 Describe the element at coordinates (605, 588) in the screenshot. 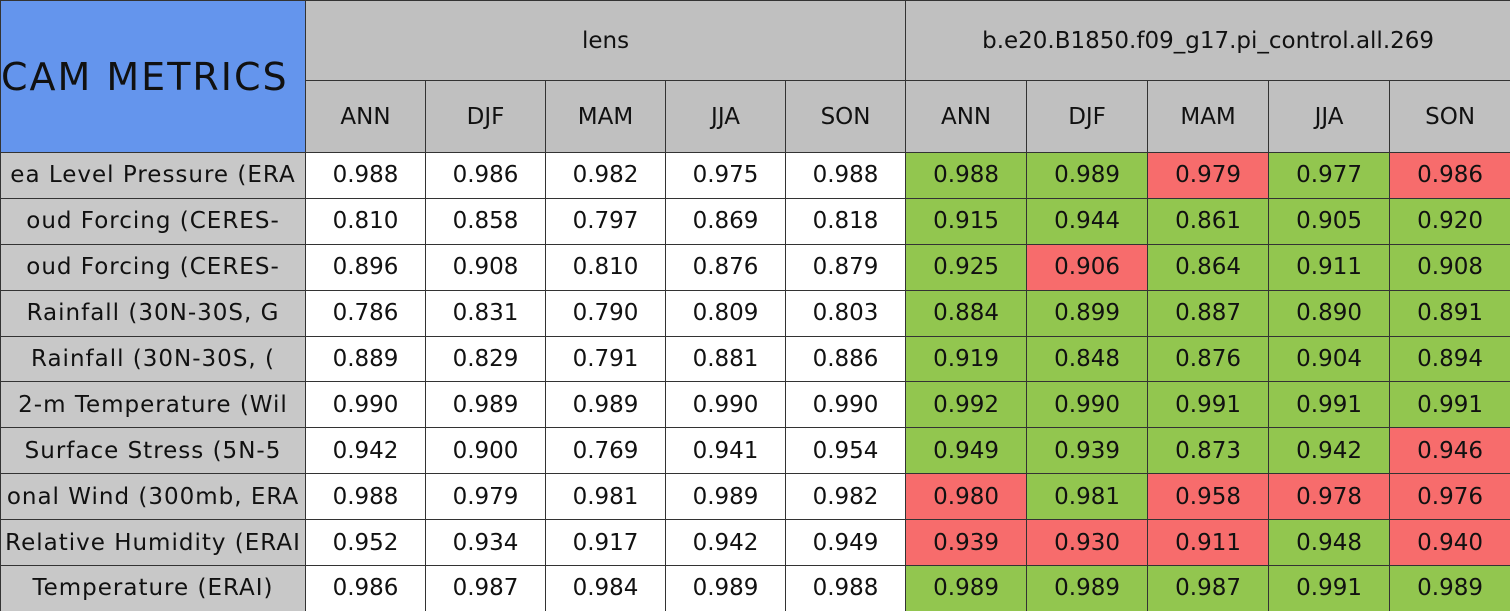

I see `lens-cell: 0.984` at that location.